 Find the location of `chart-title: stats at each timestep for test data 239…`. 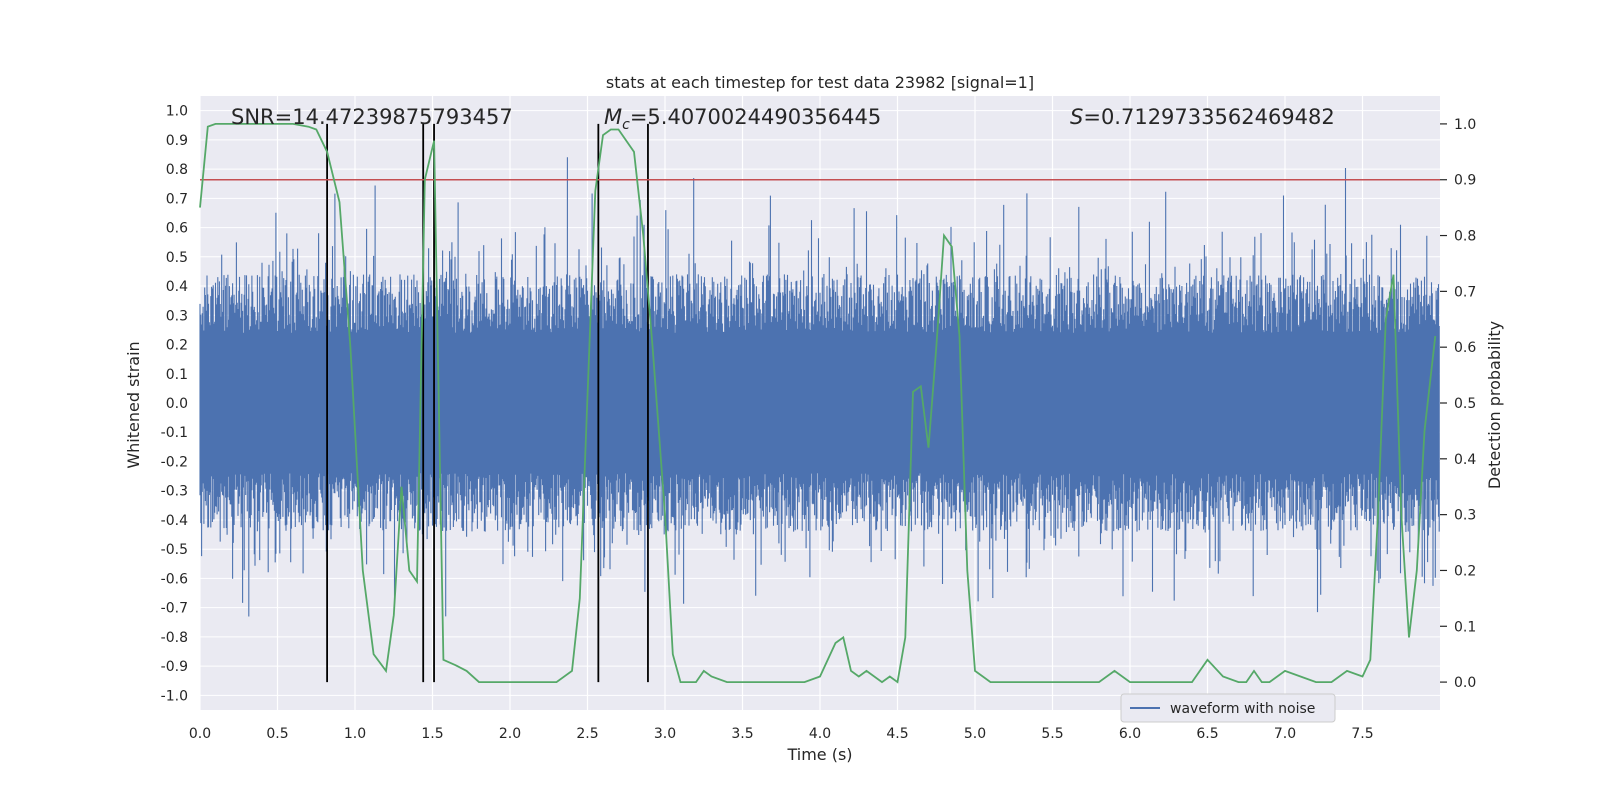

chart-title: stats at each timestep for test data 239… is located at coordinates (820, 82).